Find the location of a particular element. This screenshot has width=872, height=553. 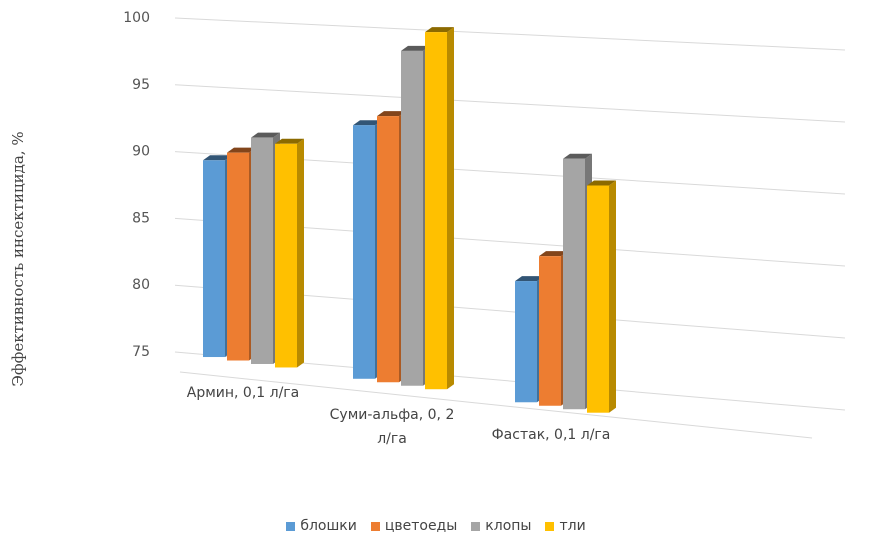

legend-item: тли is located at coordinates (565, 526).